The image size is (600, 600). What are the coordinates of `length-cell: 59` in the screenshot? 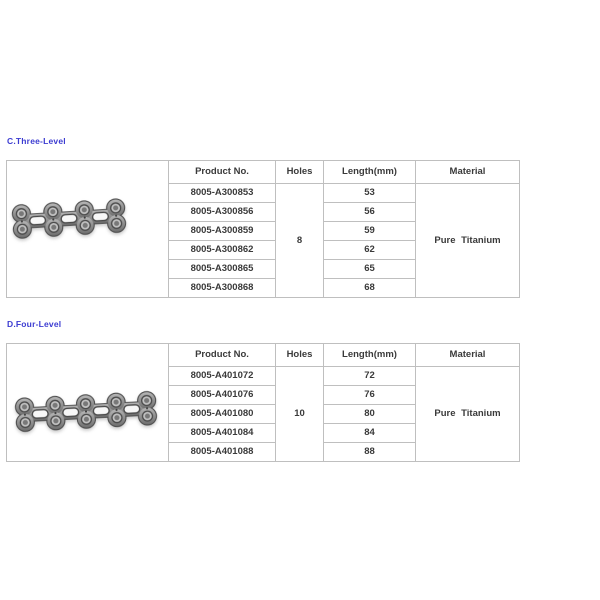 It's located at (369, 231).